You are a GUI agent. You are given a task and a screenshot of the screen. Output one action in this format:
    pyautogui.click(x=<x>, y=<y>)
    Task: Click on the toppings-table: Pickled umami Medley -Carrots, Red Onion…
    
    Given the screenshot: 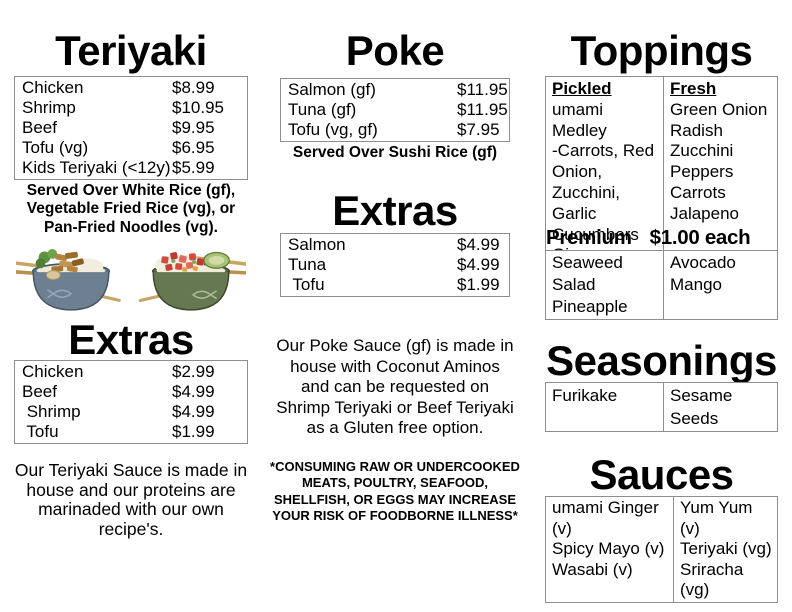 What is the action you would take?
    pyautogui.click(x=661, y=172)
    